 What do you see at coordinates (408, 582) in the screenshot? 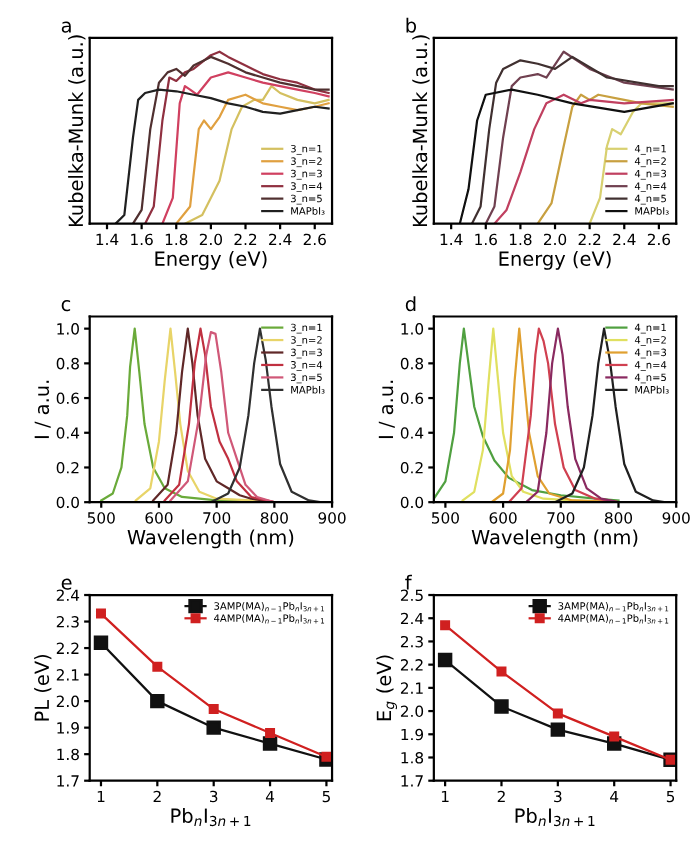
I see `chart-title: f` at bounding box center [408, 582].